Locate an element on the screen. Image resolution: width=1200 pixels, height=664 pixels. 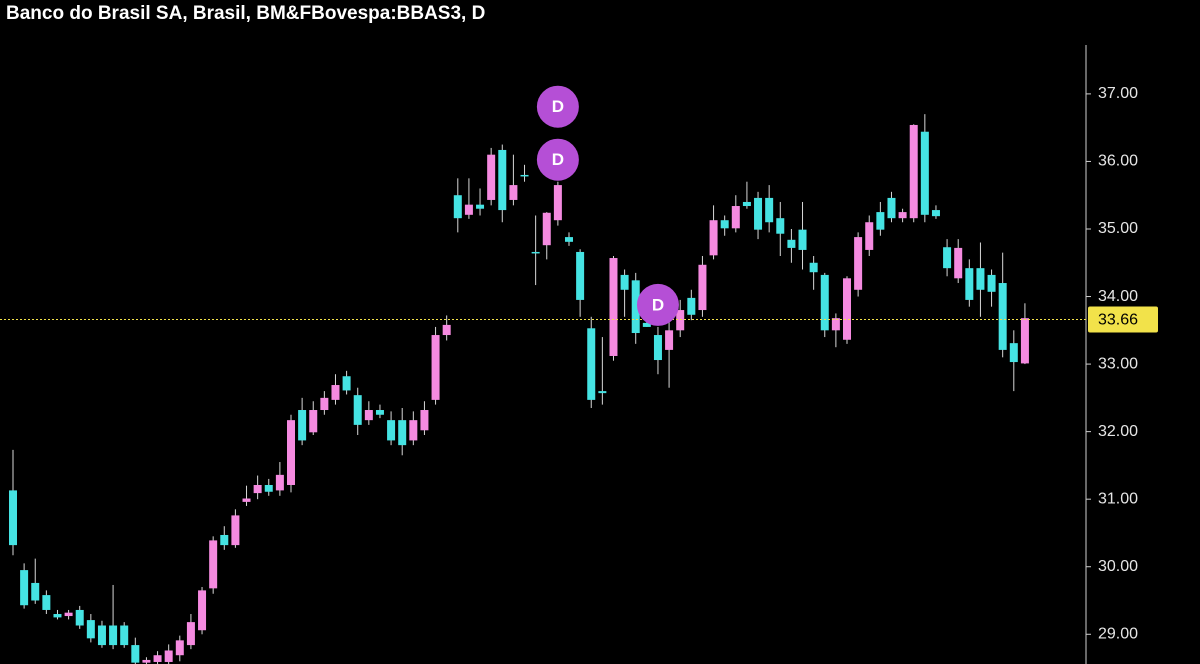
last-price-box is located at coordinates (1123, 319).